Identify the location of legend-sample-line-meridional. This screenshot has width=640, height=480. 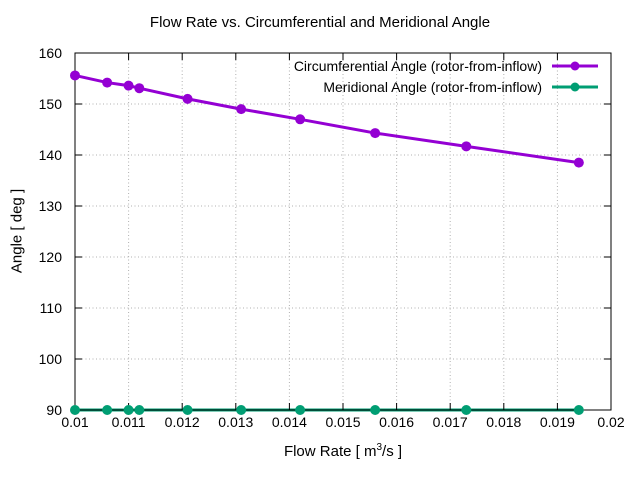
(575, 86).